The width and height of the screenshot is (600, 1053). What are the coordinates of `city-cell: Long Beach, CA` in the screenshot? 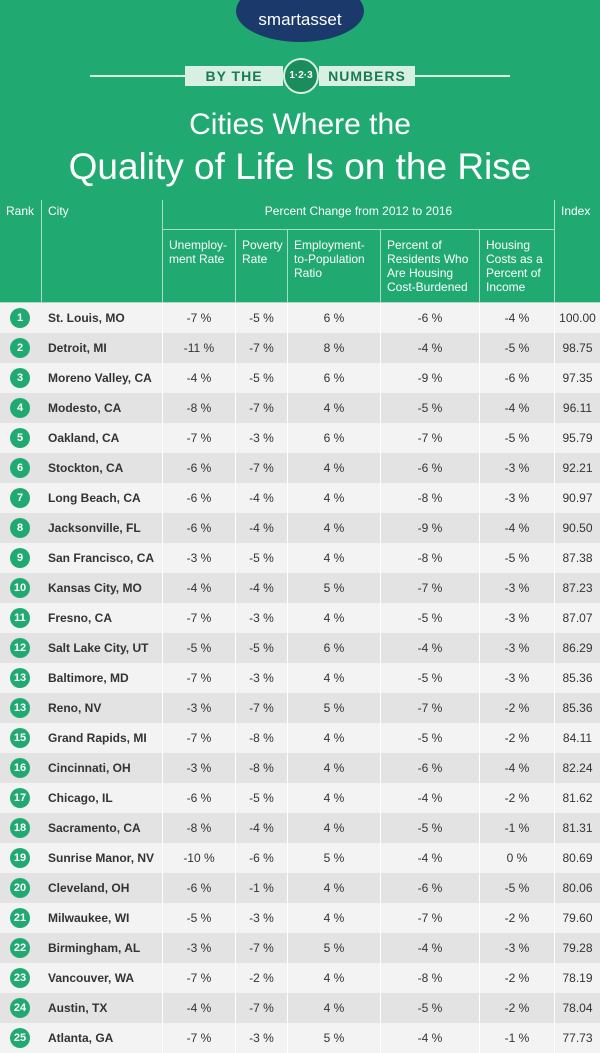 It's located at (102, 498).